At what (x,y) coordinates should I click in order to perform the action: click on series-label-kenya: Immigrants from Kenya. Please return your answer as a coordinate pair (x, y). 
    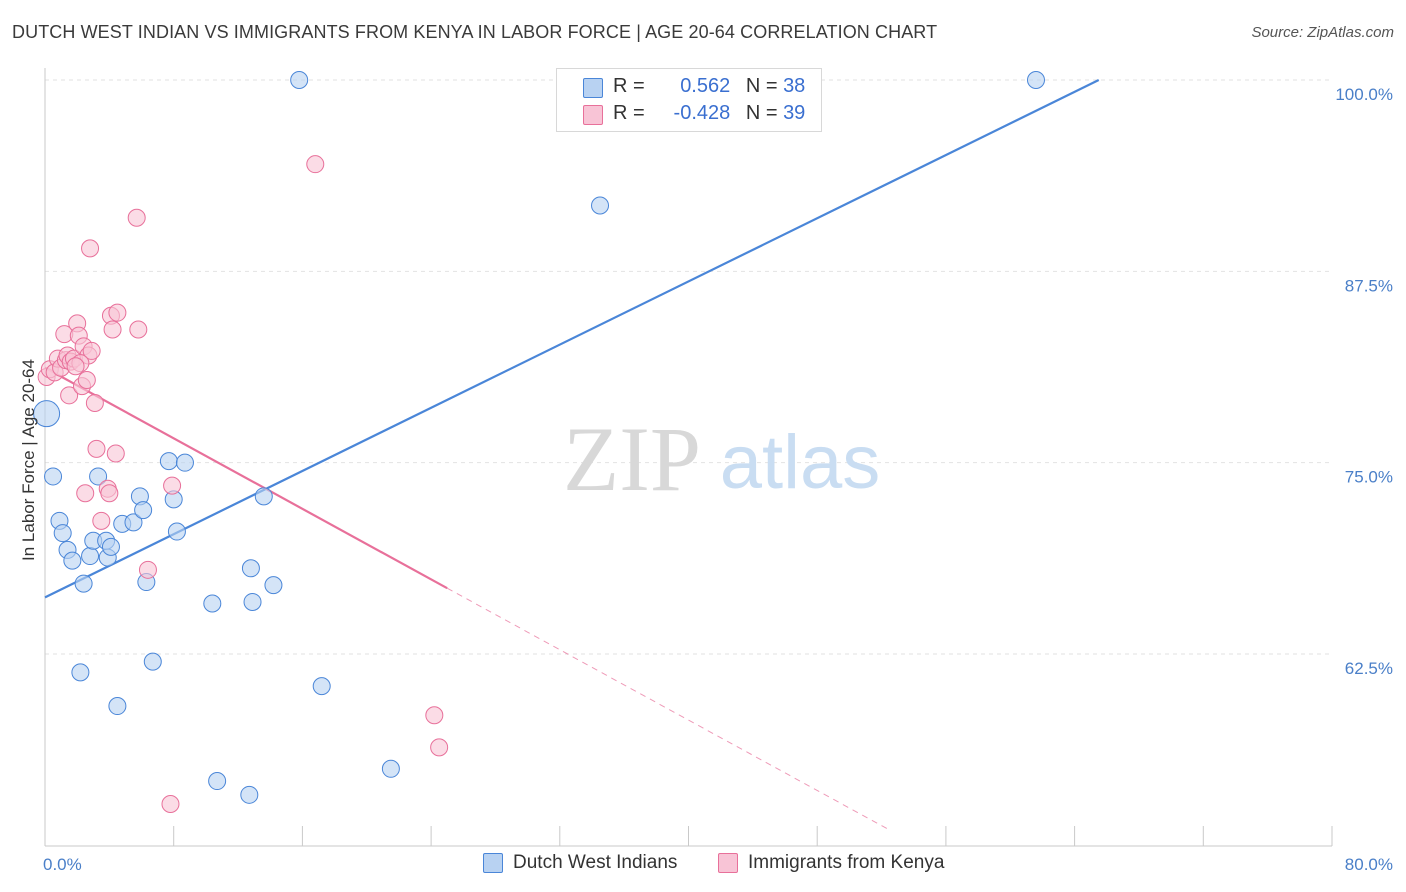
    Looking at the image, I should click on (846, 862).